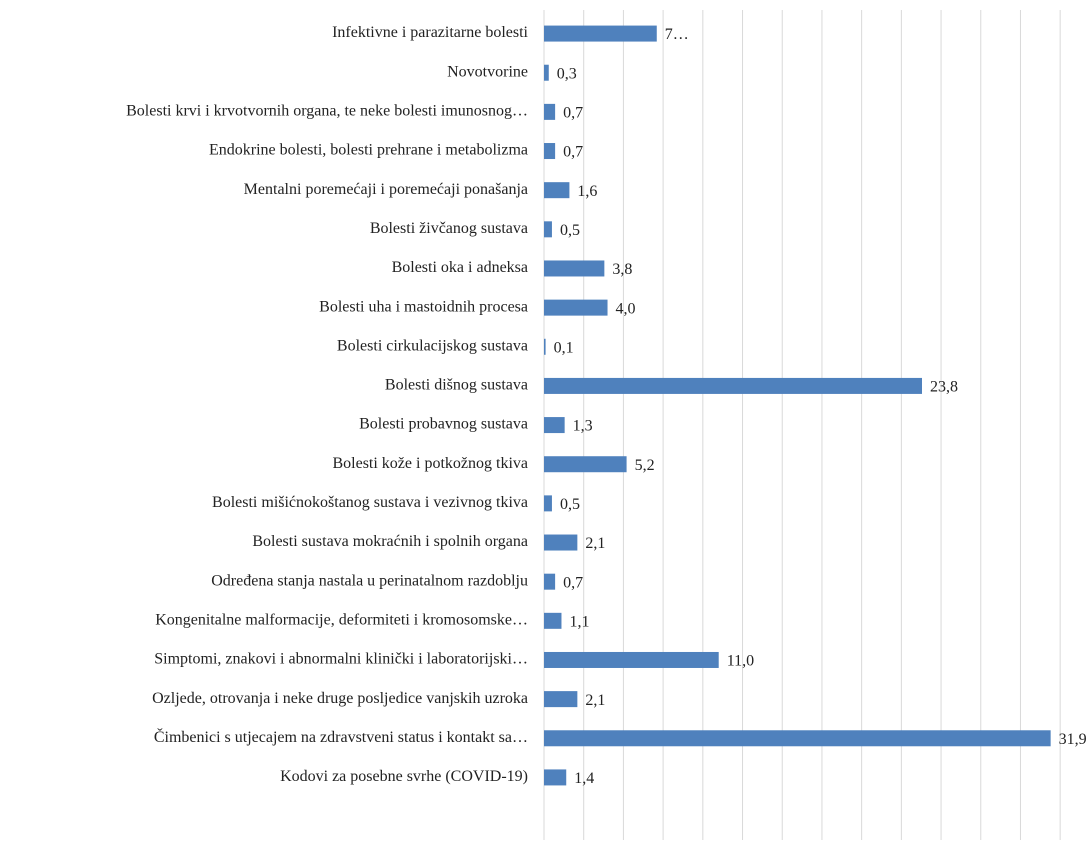 This screenshot has height=842, width=1089. Describe the element at coordinates (584, 778) in the screenshot. I see `data-label: 1,4` at that location.